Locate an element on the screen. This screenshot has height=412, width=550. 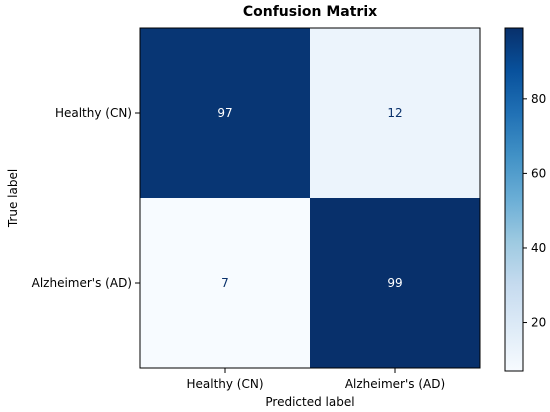
colorbar-tick-label: 80 is located at coordinates (538, 99).